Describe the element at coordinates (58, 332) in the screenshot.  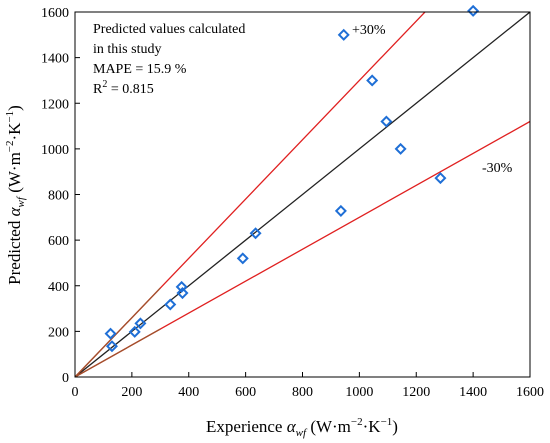
I see `y-tick-label: 200` at that location.